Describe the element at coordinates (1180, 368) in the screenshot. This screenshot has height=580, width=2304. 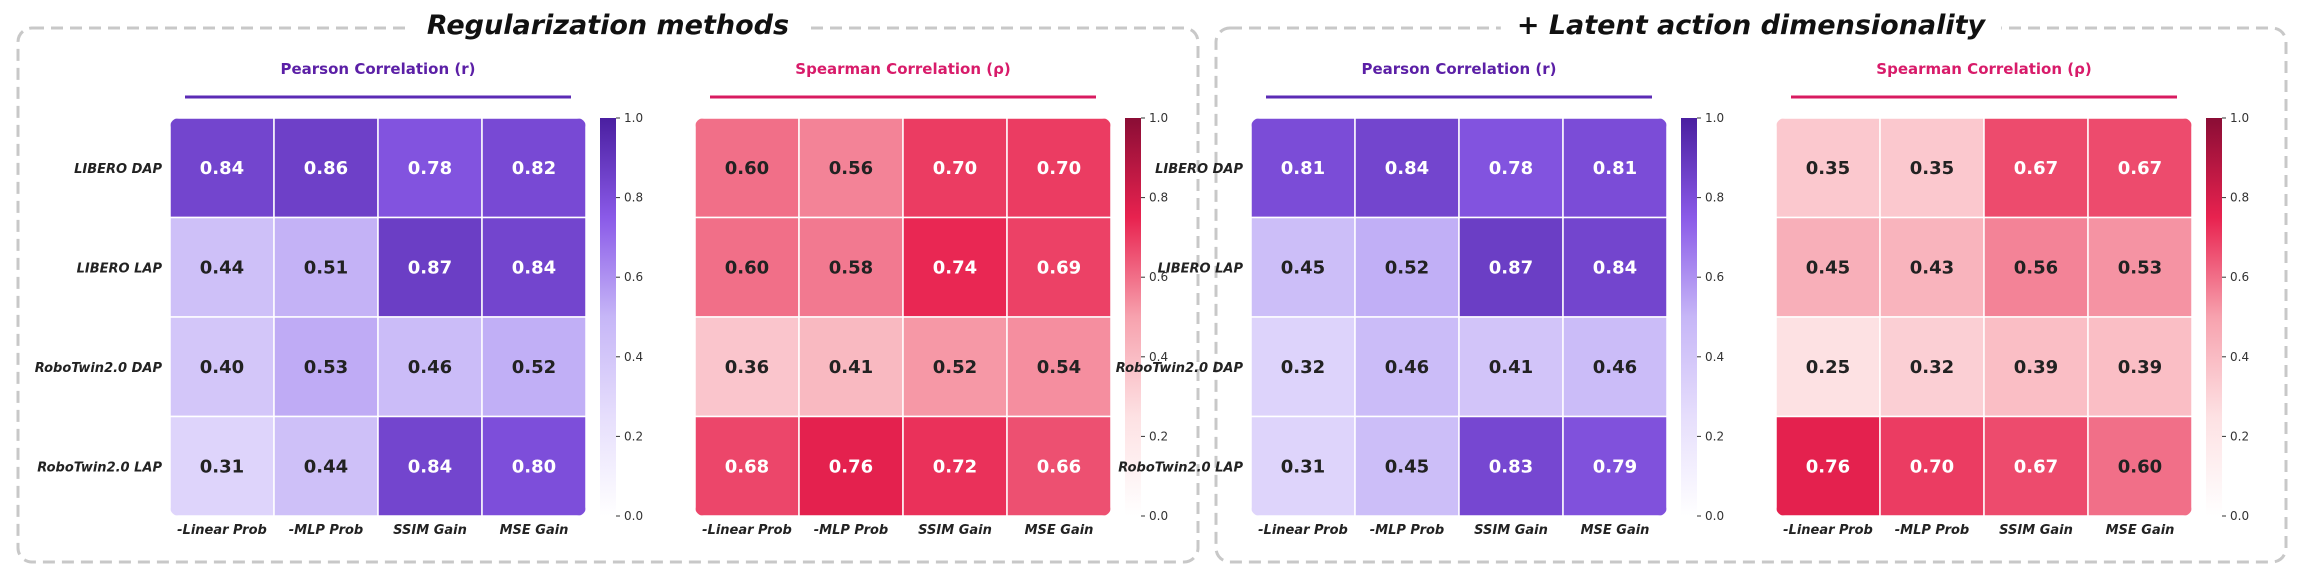
I see `y-tick-label: RoboTwin2.0 DAP` at that location.